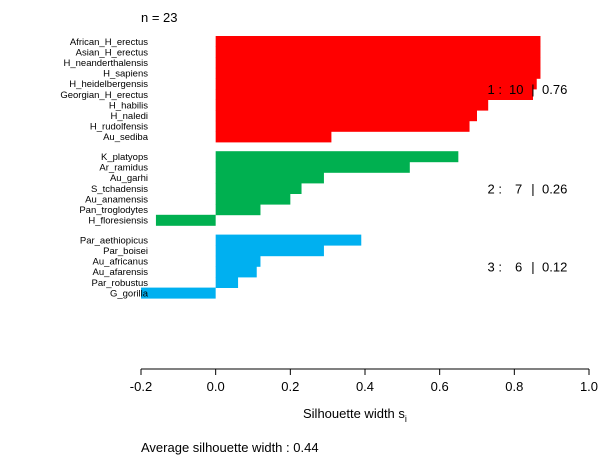 This screenshot has width=603, height=460. What do you see at coordinates (312, 167) in the screenshot?
I see `bar-Ar_ramidus` at bounding box center [312, 167].